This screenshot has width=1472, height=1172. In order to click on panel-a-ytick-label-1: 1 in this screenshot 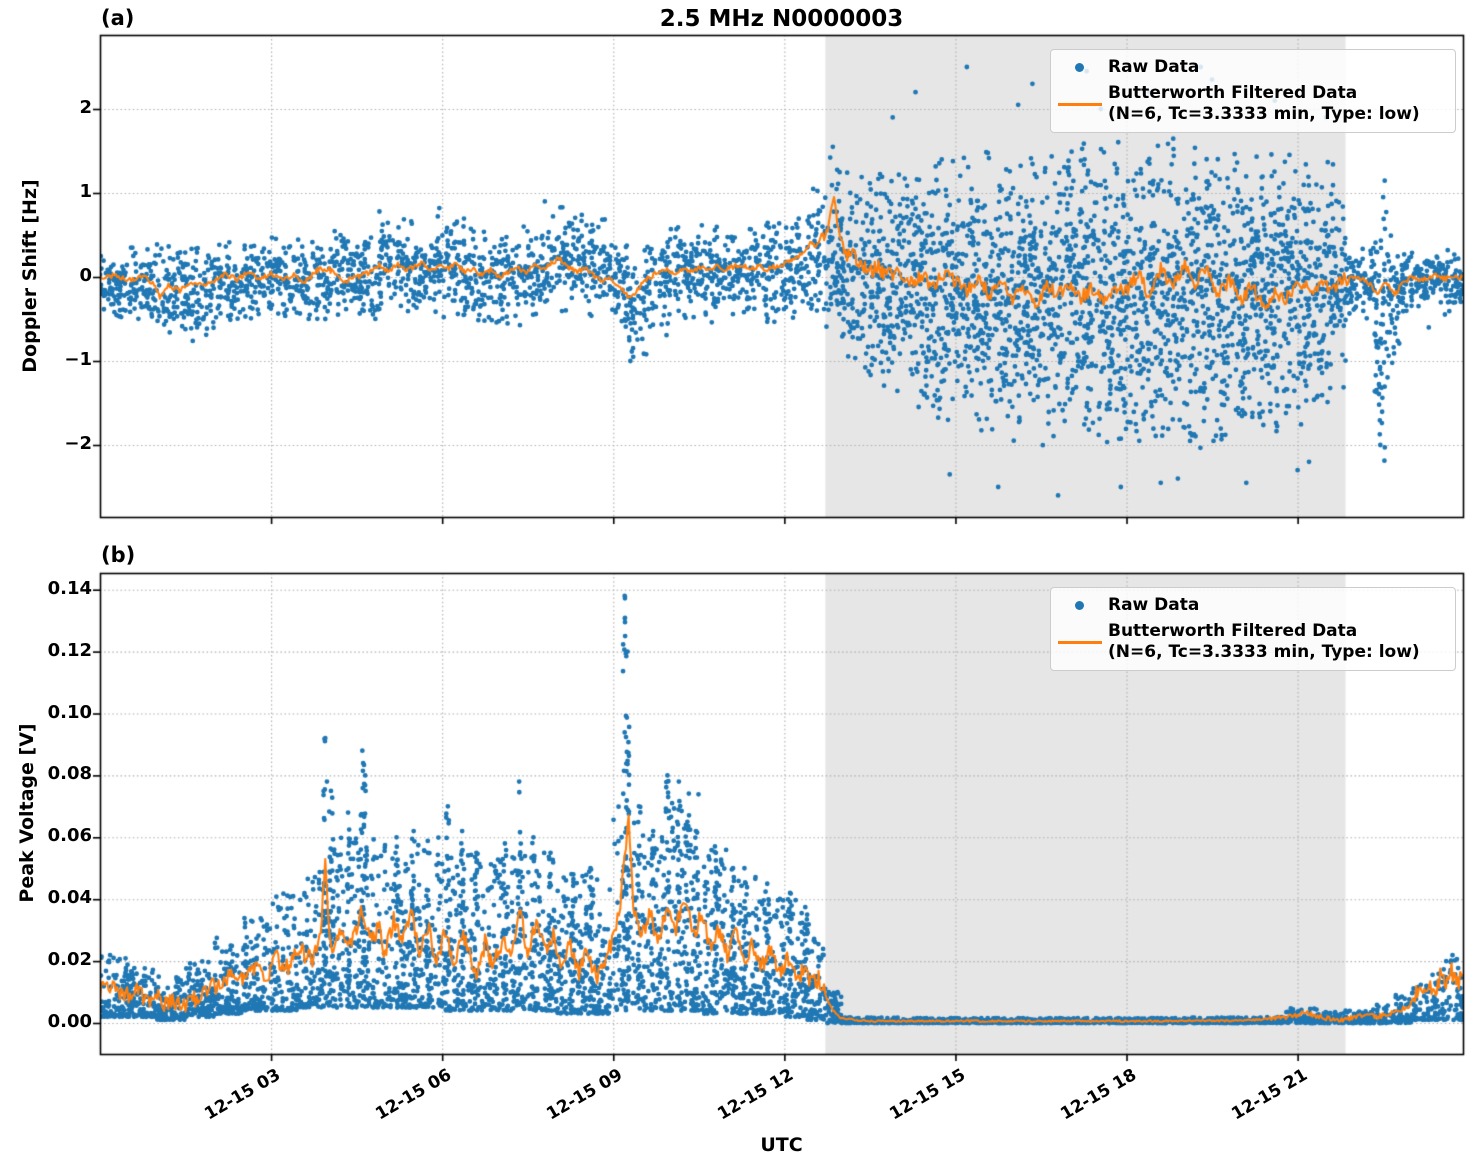, I will do `click(85, 191)`.